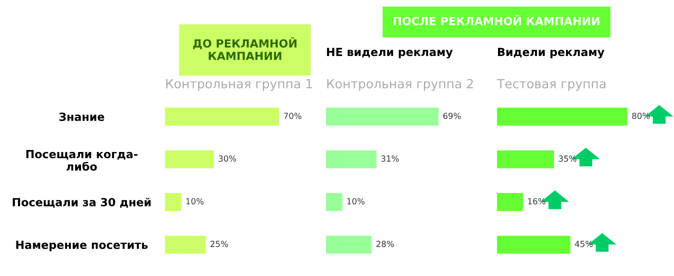 The height and width of the screenshot is (276, 674). Describe the element at coordinates (385, 244) in the screenshot. I see `data-label: 28%` at that location.